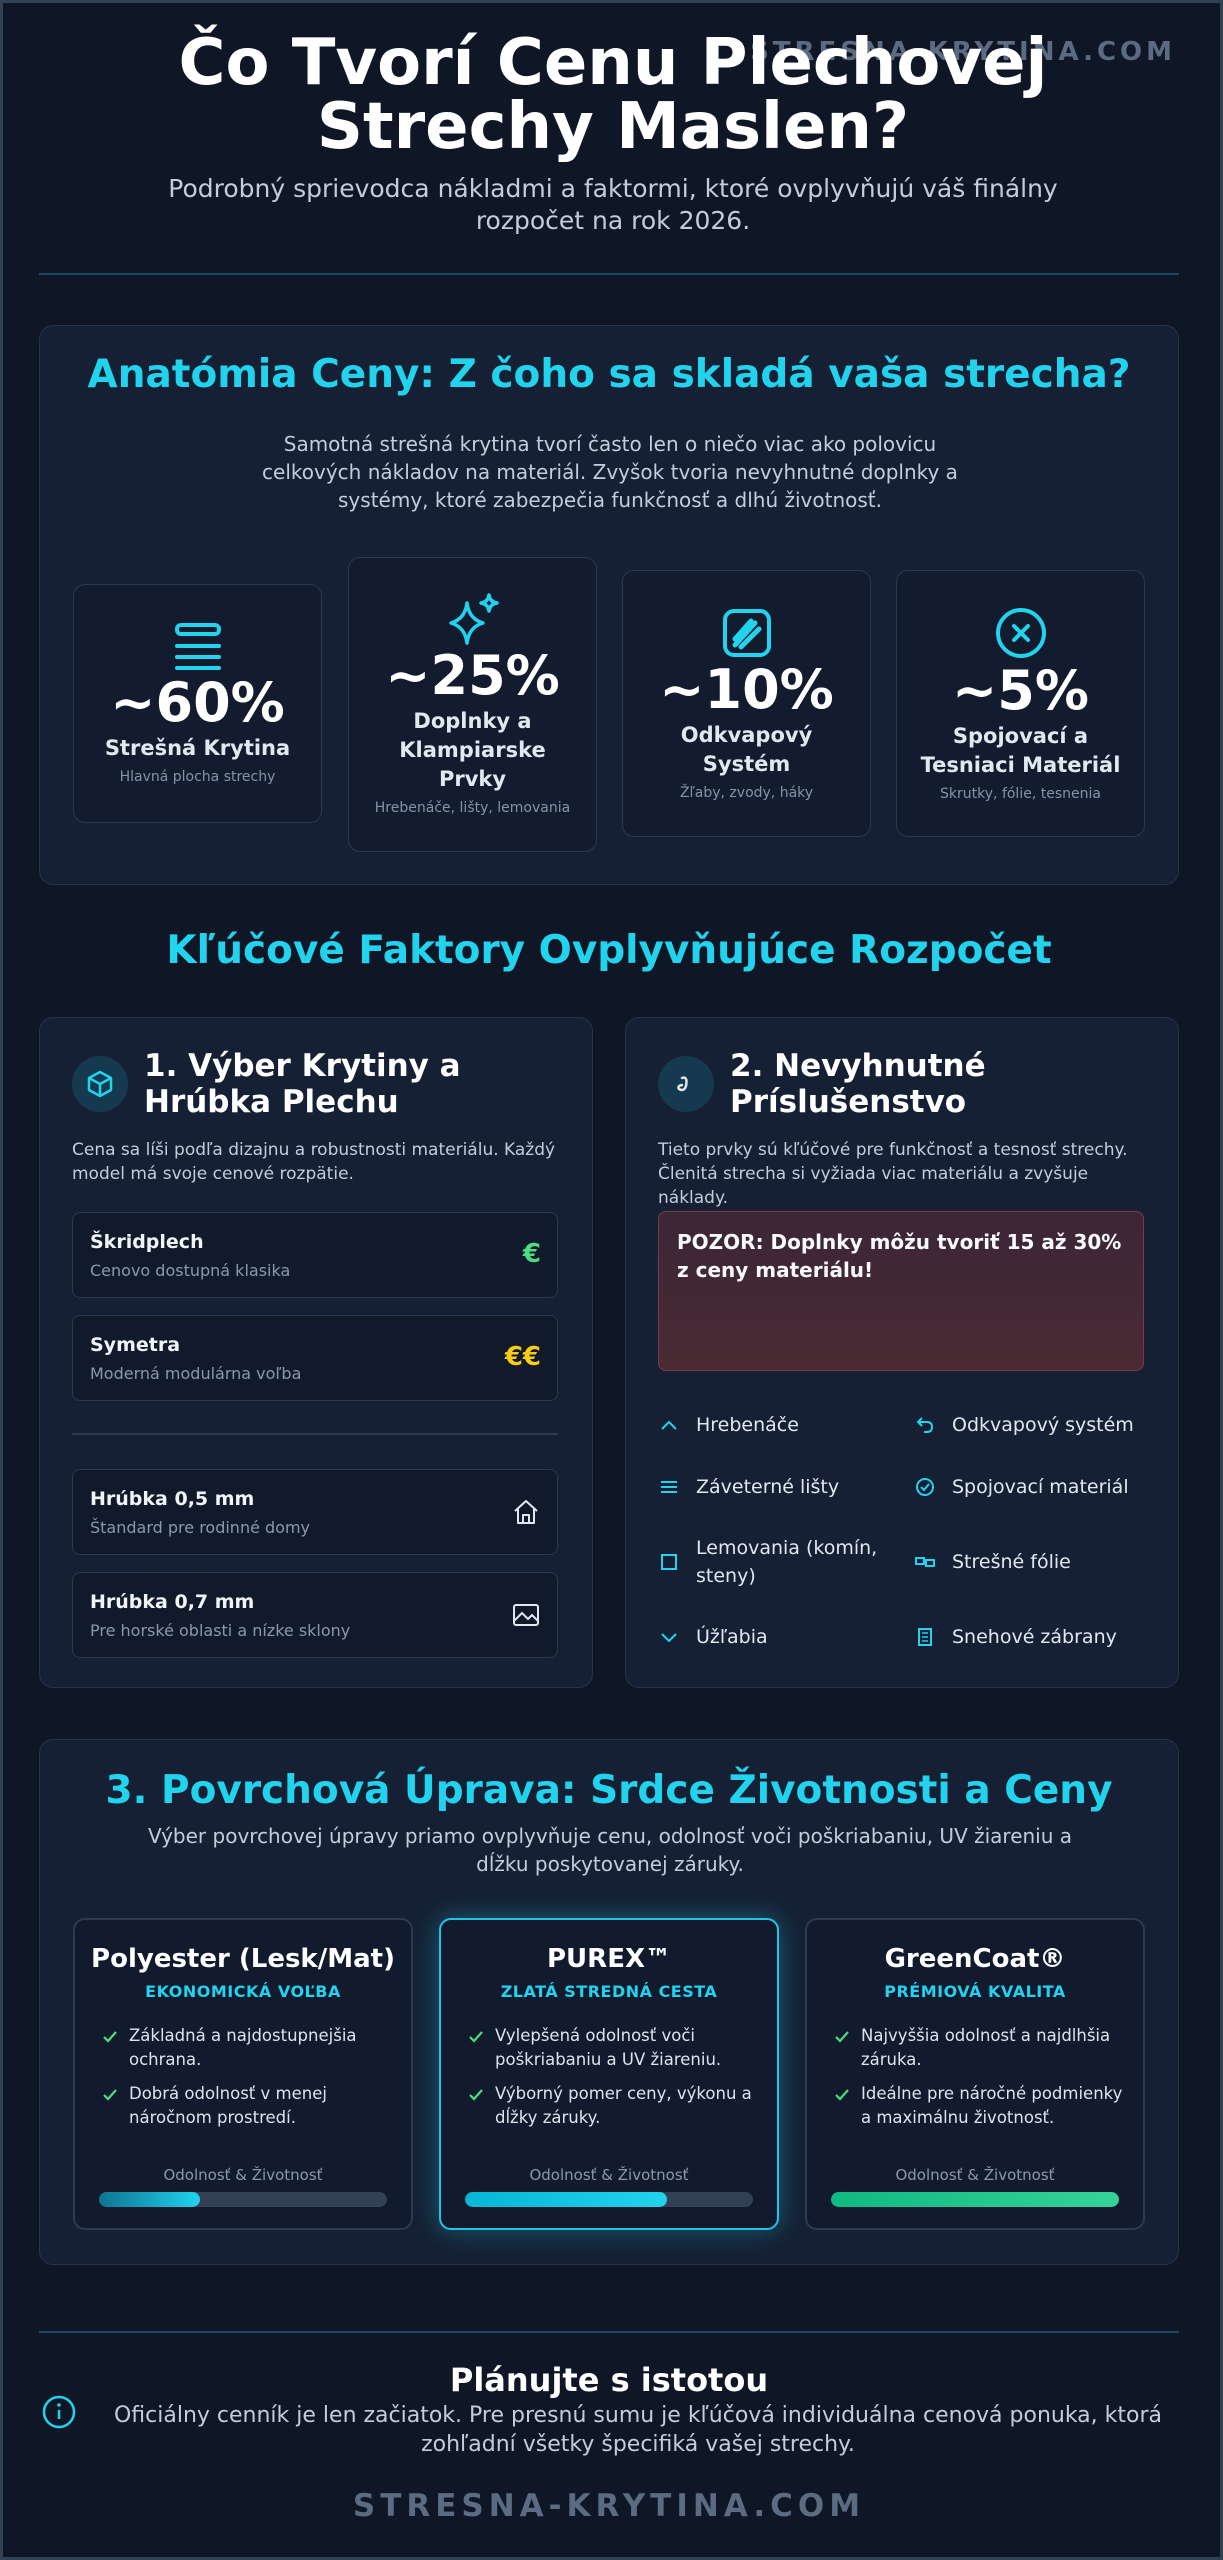 The height and width of the screenshot is (2560, 1223). Describe the element at coordinates (1020, 793) in the screenshot. I see `share-note: Skrutky, fólie, tesnenia` at that location.